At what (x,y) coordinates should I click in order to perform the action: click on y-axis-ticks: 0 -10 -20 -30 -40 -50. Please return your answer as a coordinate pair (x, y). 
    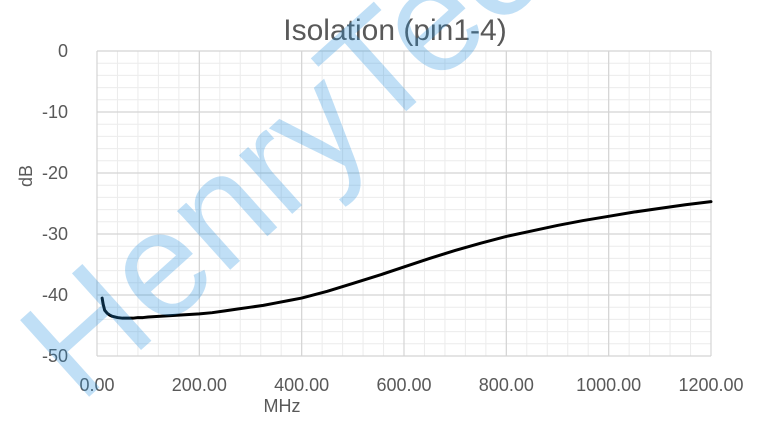
    Looking at the image, I should click on (55, 203).